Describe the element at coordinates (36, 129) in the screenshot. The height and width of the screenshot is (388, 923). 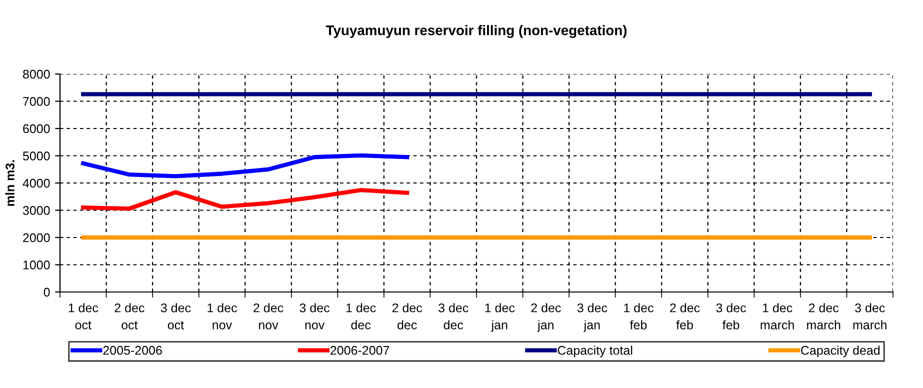
I see `y-tick-label: 6000` at that location.